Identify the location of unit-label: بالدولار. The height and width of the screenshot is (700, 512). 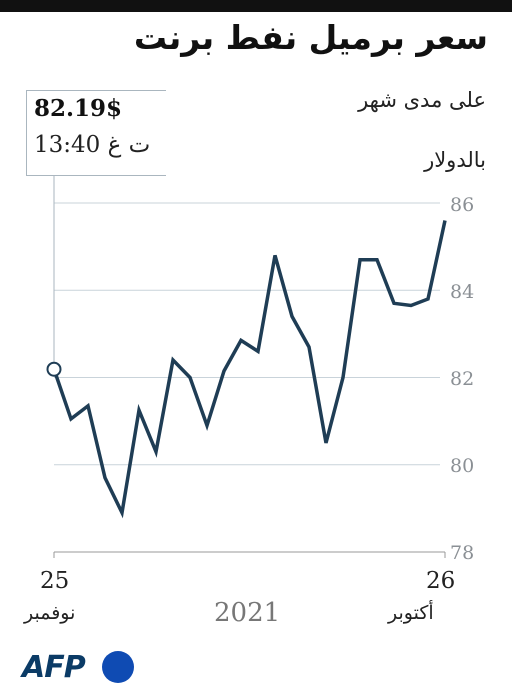
(455, 160).